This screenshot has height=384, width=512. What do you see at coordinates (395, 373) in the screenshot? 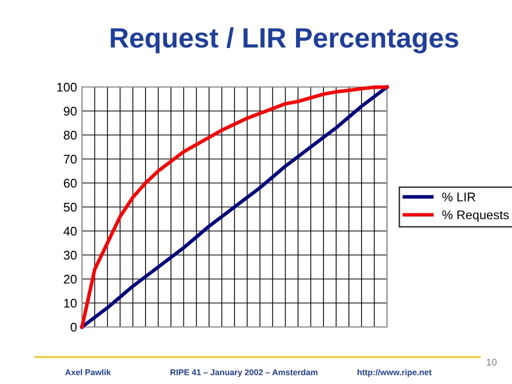
I see `text: http://www.ripe.net` at bounding box center [395, 373].